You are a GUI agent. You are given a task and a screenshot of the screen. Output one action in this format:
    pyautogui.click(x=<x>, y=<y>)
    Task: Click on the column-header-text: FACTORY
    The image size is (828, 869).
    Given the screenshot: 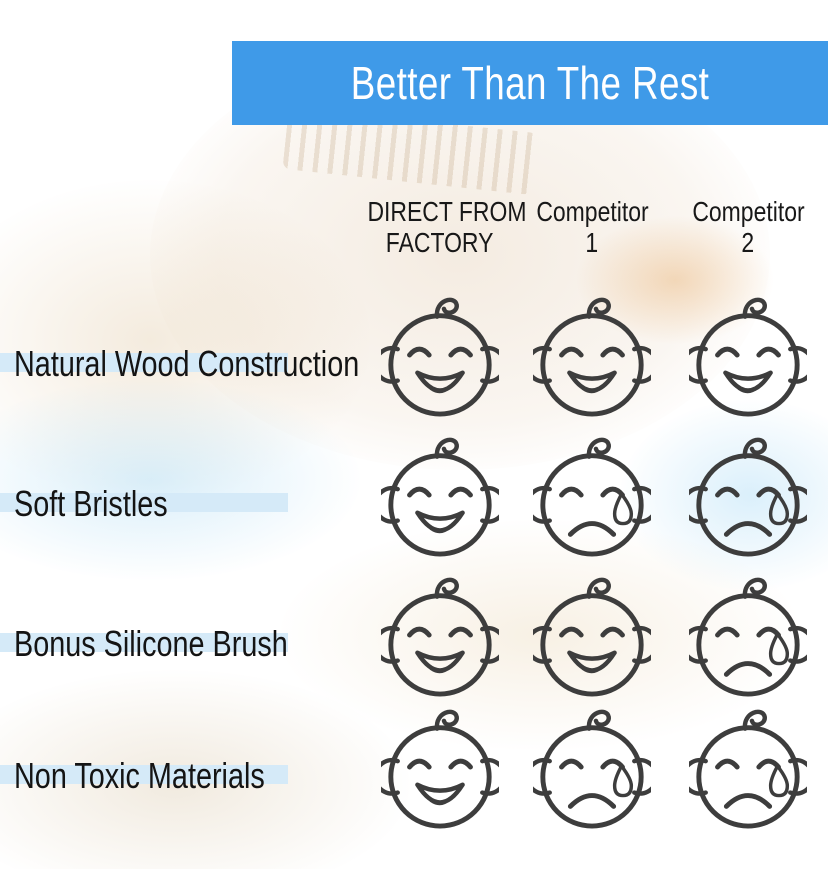 What is the action you would take?
    pyautogui.click(x=440, y=242)
    